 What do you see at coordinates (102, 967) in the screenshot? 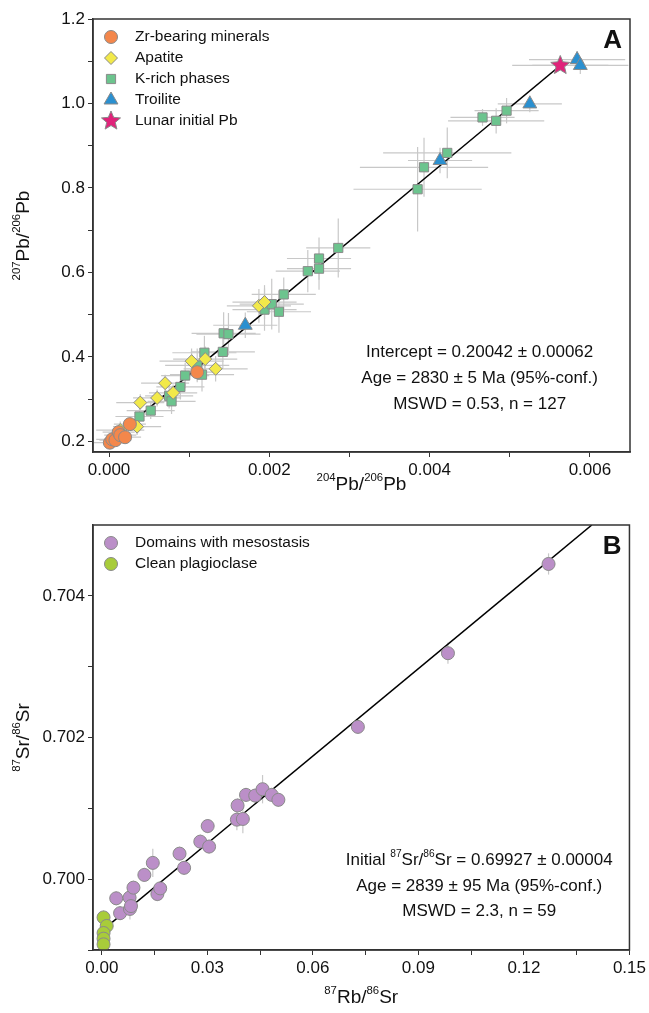
I see `x-tick-label: 0.00` at bounding box center [102, 967].